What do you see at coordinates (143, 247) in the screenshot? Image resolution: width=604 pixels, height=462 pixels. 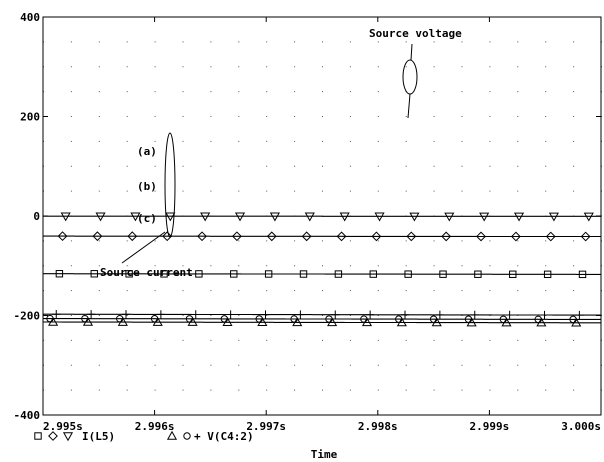 I see `source-current-leader` at bounding box center [143, 247].